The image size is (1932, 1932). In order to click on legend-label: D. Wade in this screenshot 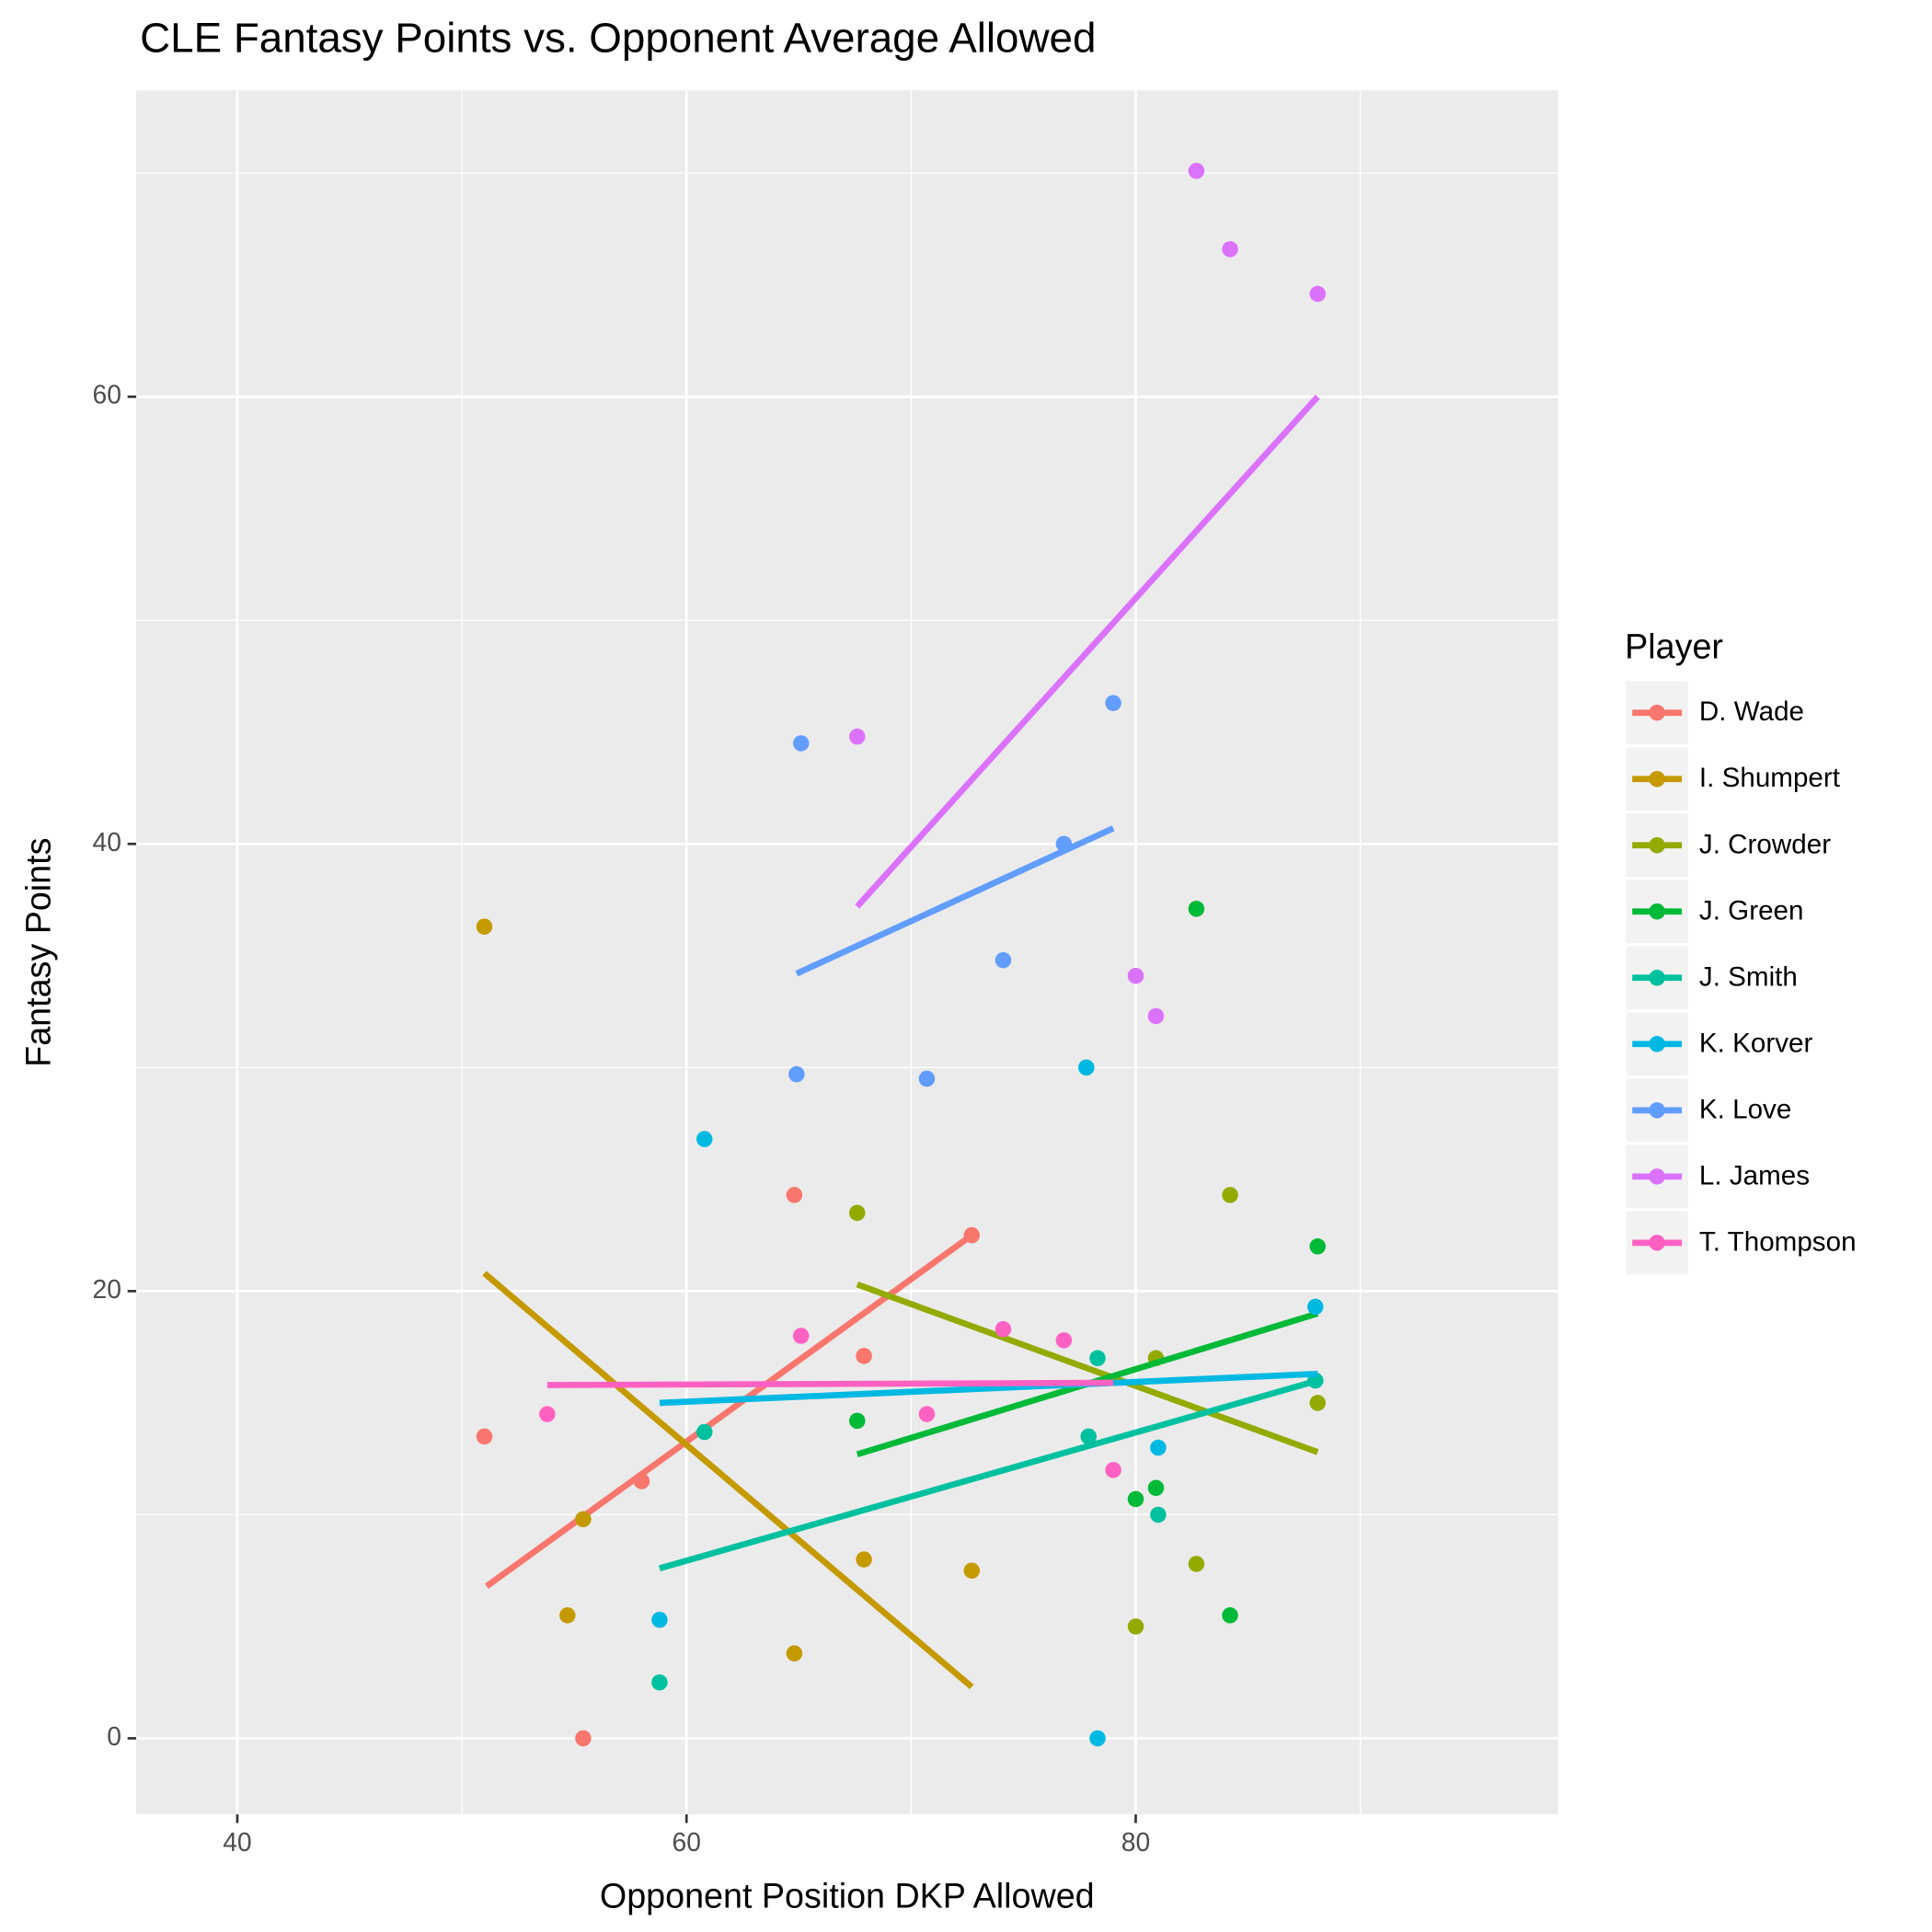, I will do `click(1751, 711)`.